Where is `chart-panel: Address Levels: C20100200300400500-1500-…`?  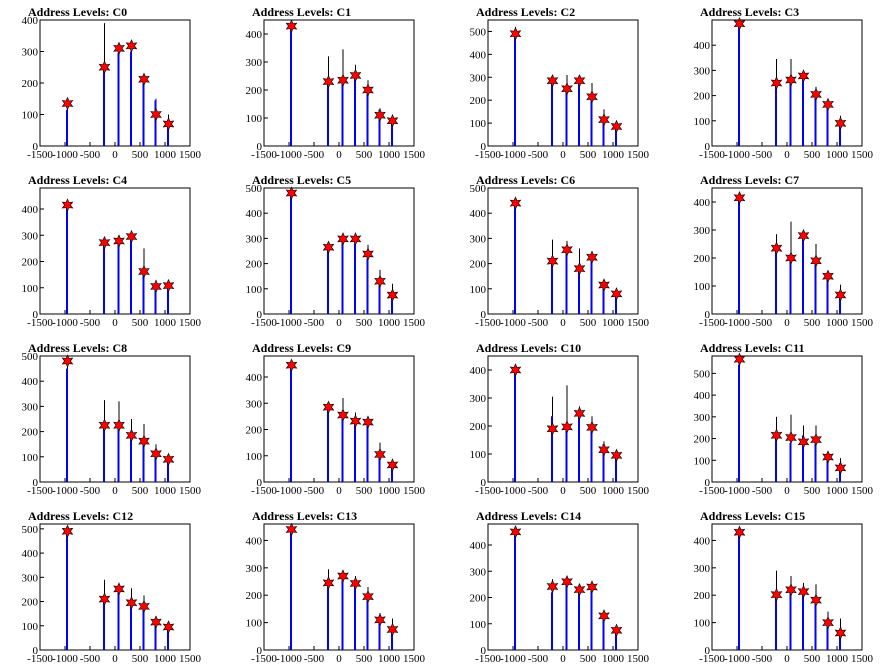
chart-panel: Address Levels: C20100200300400500-1500-… is located at coordinates (560, 83).